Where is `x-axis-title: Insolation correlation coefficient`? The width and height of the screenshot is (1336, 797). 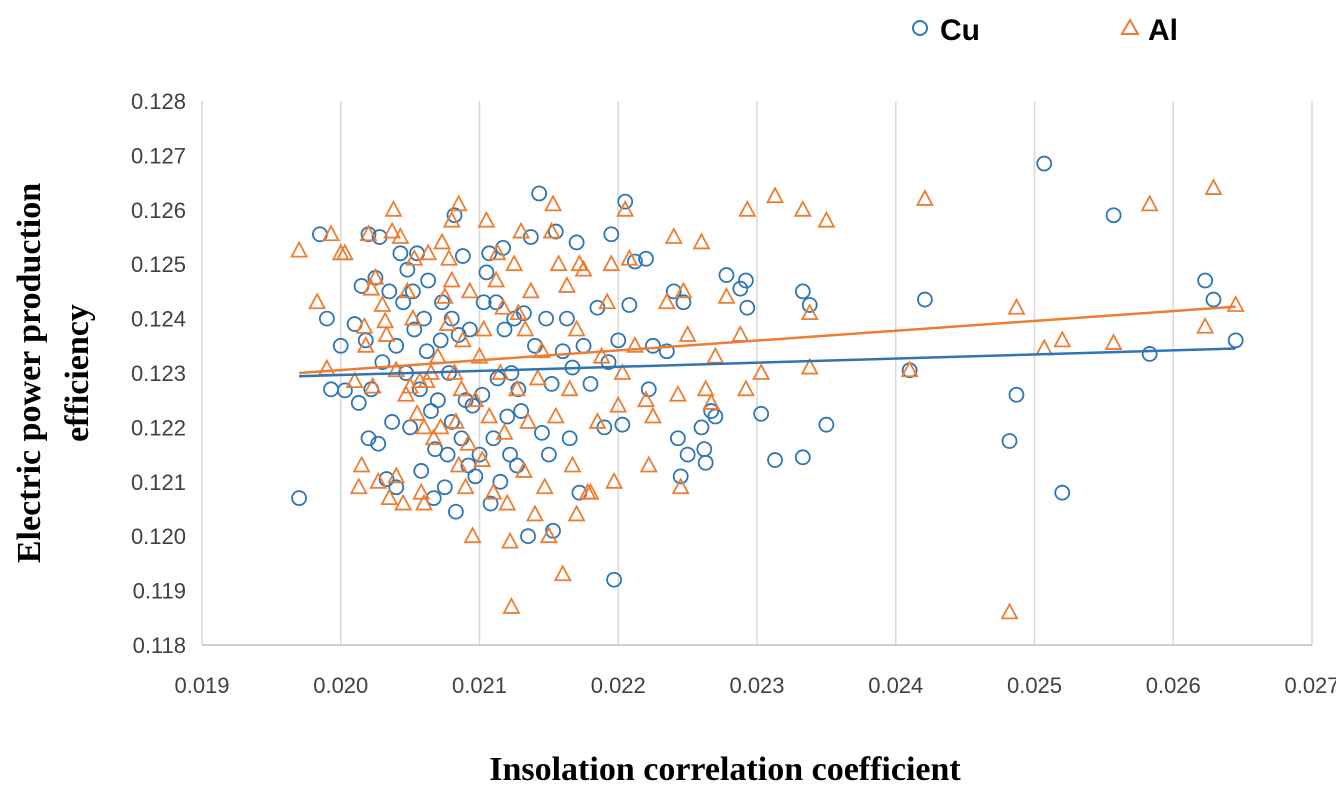
x-axis-title: Insolation correlation coefficient is located at coordinates (725, 769).